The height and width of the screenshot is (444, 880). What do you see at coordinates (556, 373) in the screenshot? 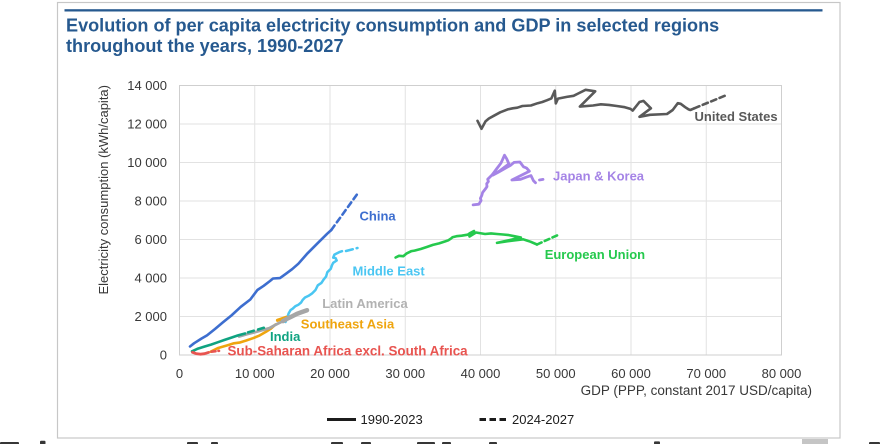
I see `svg-text: 50 000` at bounding box center [556, 373].